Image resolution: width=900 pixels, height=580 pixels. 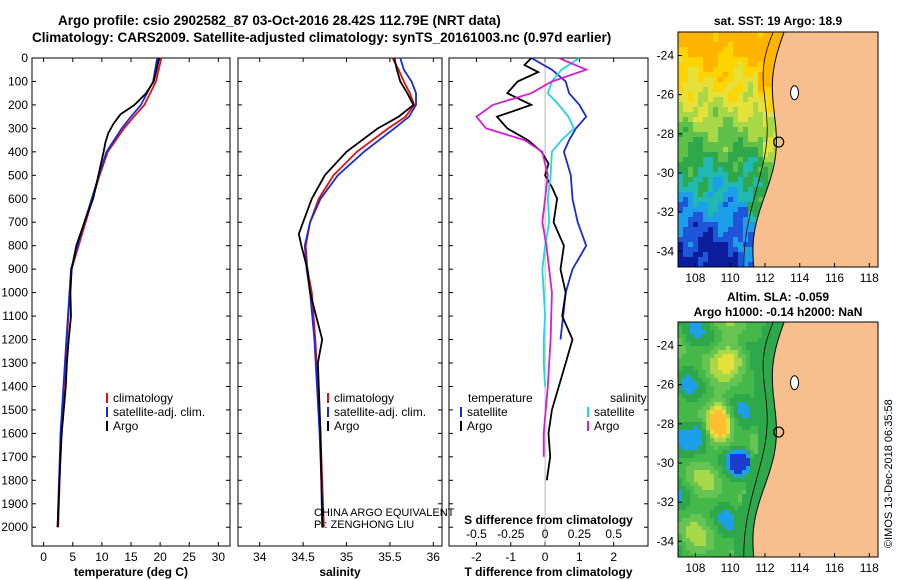 What do you see at coordinates (500, 398) in the screenshot?
I see `legend-title-temperature: temperature` at bounding box center [500, 398].